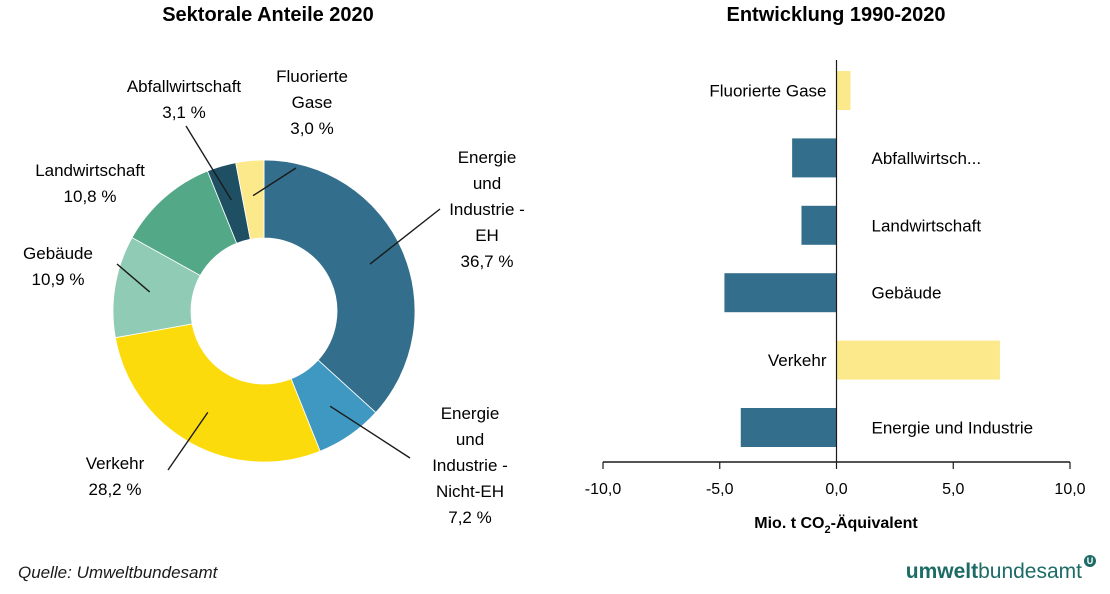 The height and width of the screenshot is (594, 1110). What do you see at coordinates (312, 102) in the screenshot?
I see `slice-label: Fluorierte Gase 3,0 %` at bounding box center [312, 102].